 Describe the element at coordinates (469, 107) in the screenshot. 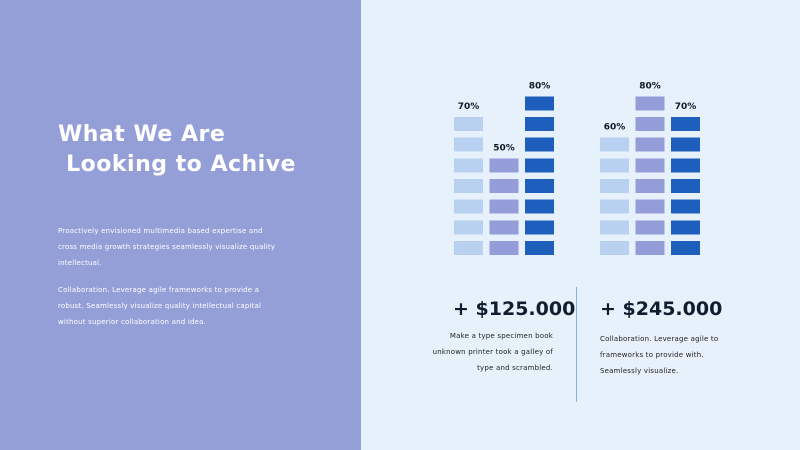

I see `data-label-g1-b1: 70%` at that location.